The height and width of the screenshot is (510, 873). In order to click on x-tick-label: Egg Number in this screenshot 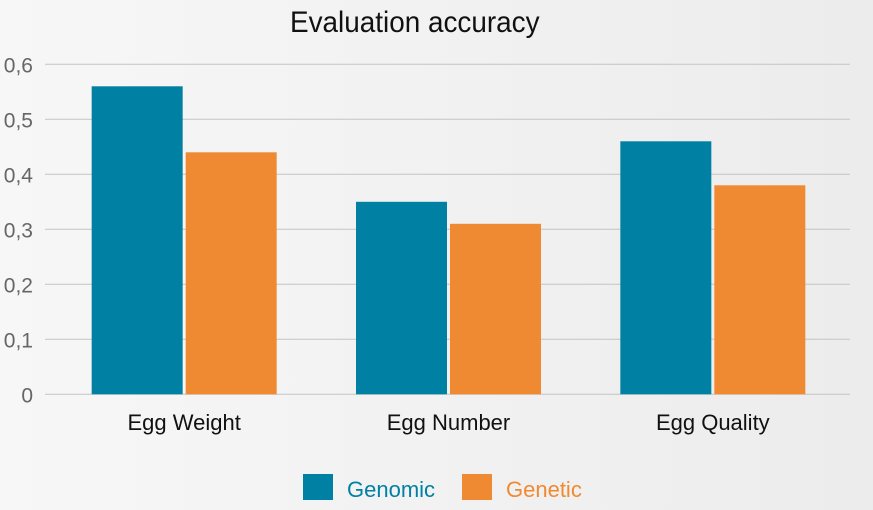, I will do `click(449, 422)`.